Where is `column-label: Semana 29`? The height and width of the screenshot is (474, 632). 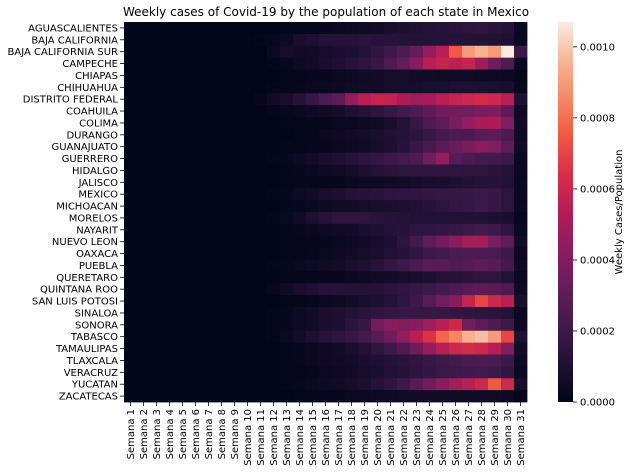 column-label: Semana 29 is located at coordinates (495, 437).